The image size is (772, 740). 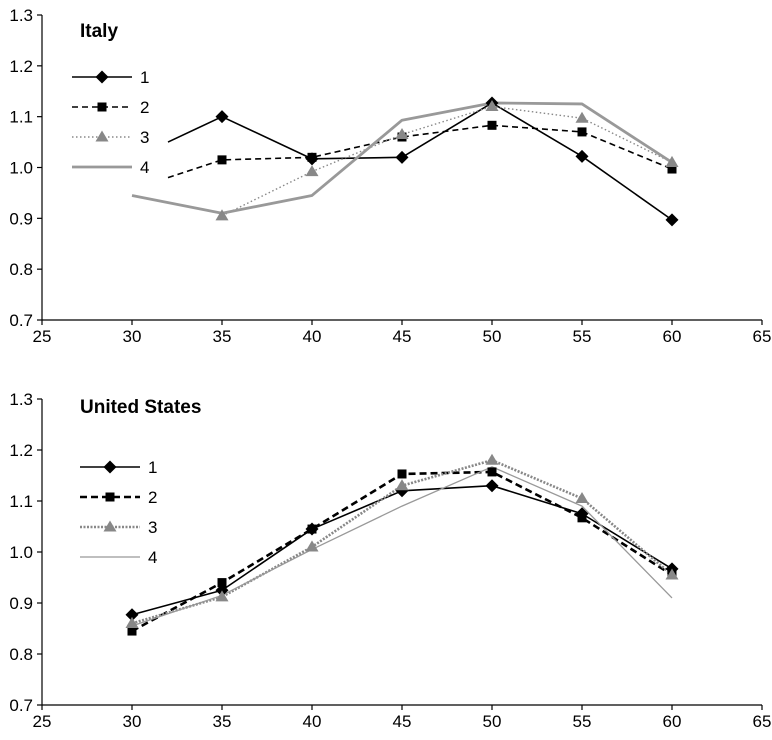 What do you see at coordinates (99, 31) in the screenshot?
I see `chart-title: Italy` at bounding box center [99, 31].